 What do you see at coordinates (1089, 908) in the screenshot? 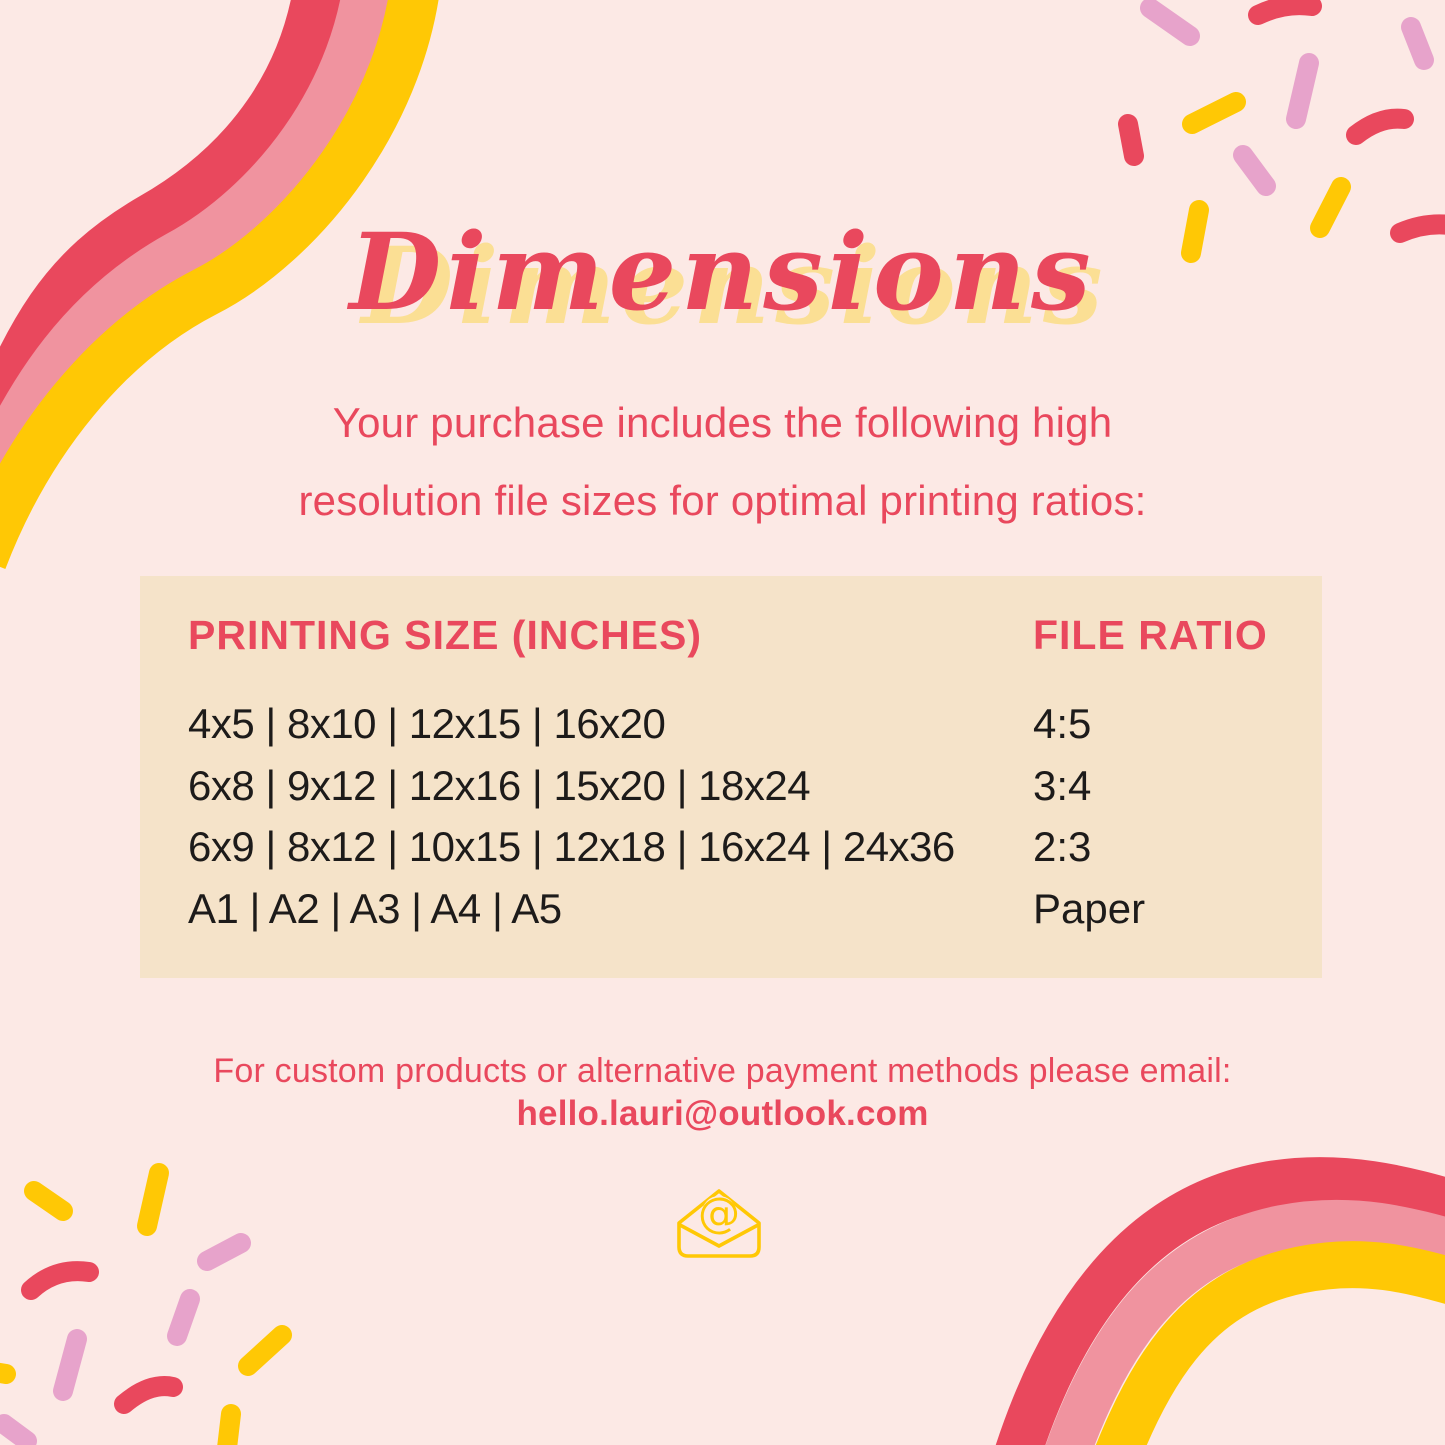
I see `row-ratio: Paper` at bounding box center [1089, 908].